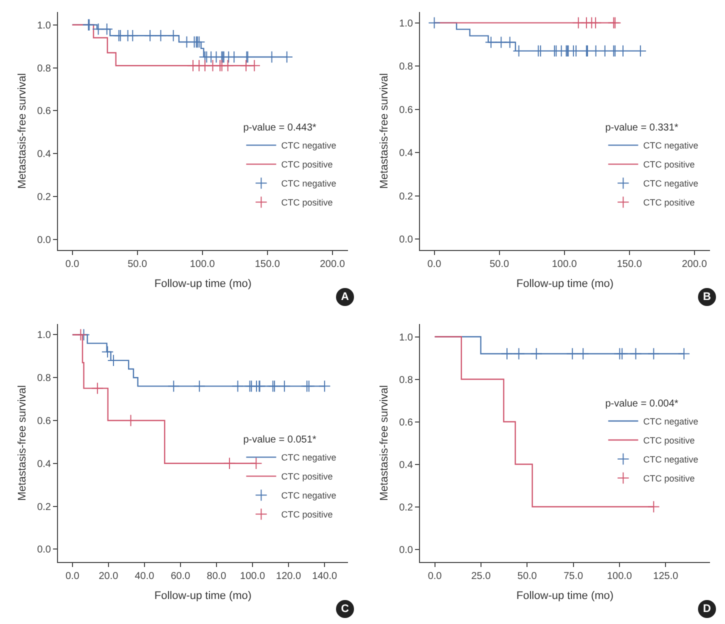 The image size is (725, 624). I want to click on x-tick-label: 75.0, so click(574, 576).